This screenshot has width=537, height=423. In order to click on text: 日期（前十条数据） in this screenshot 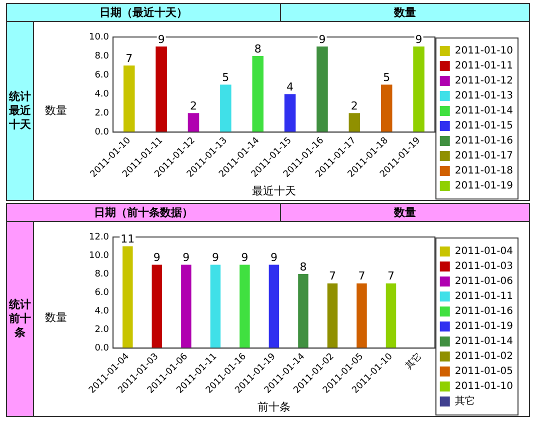, I will do `click(144, 213)`.